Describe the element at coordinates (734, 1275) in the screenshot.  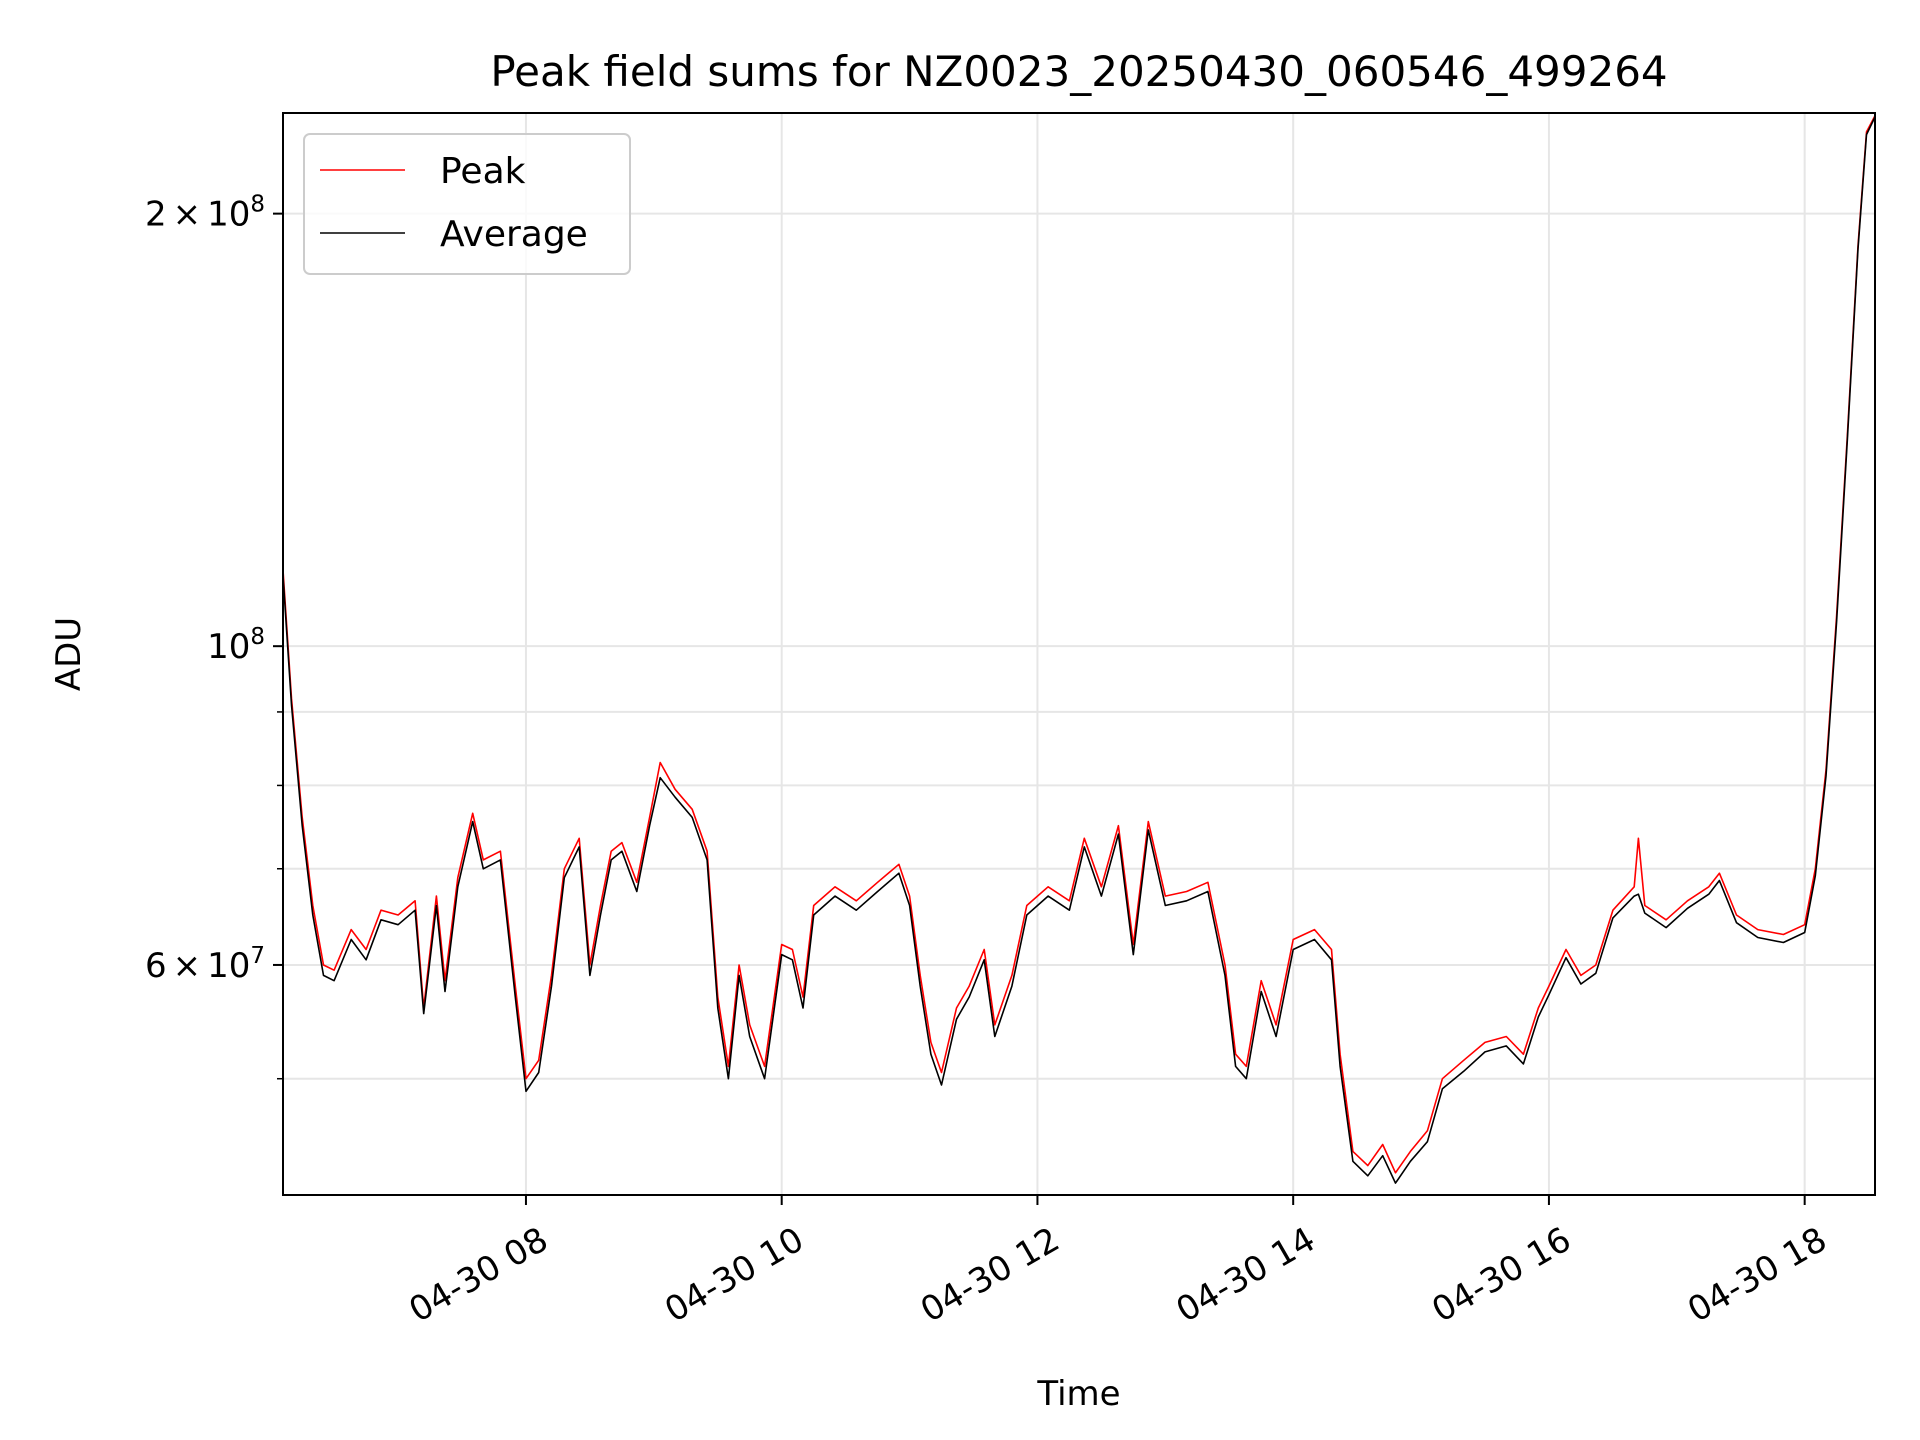
I see `x-tick-label: 04-30 10` at that location.